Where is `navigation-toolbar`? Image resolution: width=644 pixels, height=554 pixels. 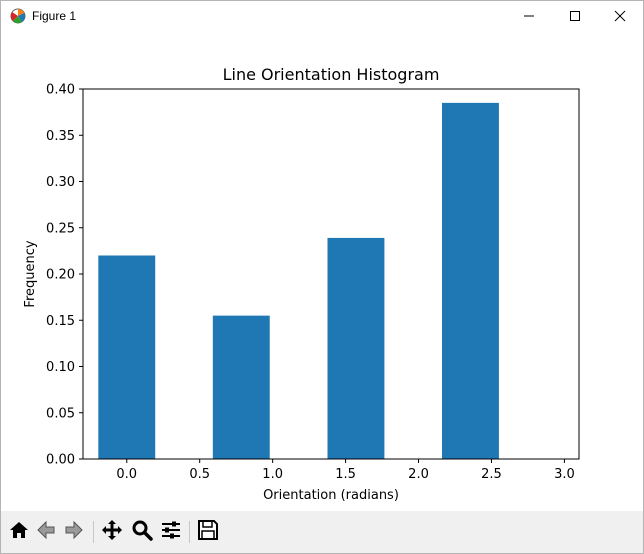
navigation-toolbar is located at coordinates (322, 532).